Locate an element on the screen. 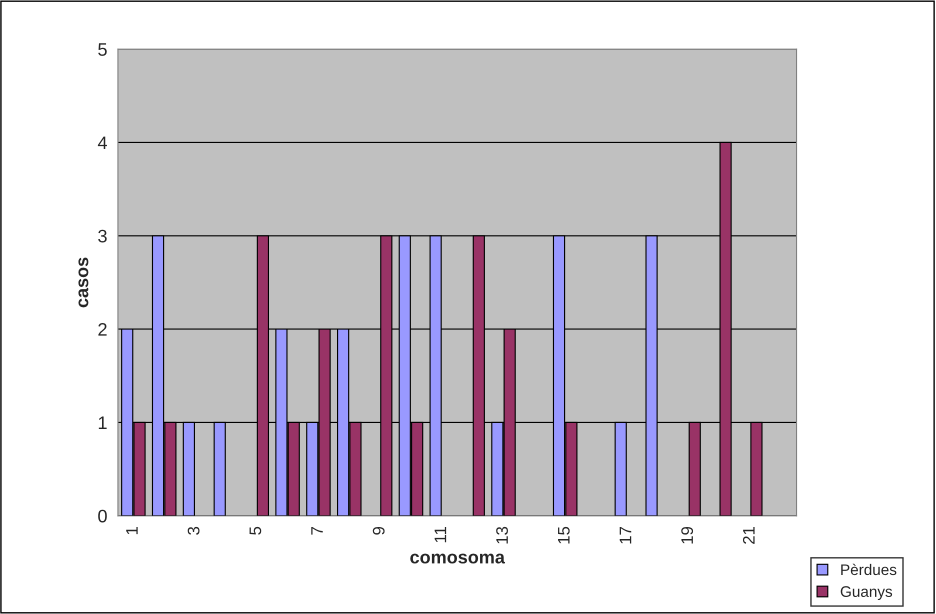 This screenshot has width=936, height=614. legend-label: Pèrdues is located at coordinates (868, 570).